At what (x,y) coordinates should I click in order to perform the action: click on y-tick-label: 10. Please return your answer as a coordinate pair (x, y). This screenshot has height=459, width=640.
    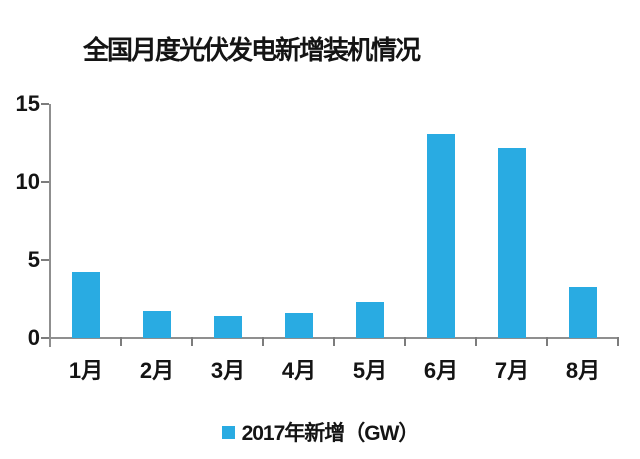
    Looking at the image, I should click on (27, 181).